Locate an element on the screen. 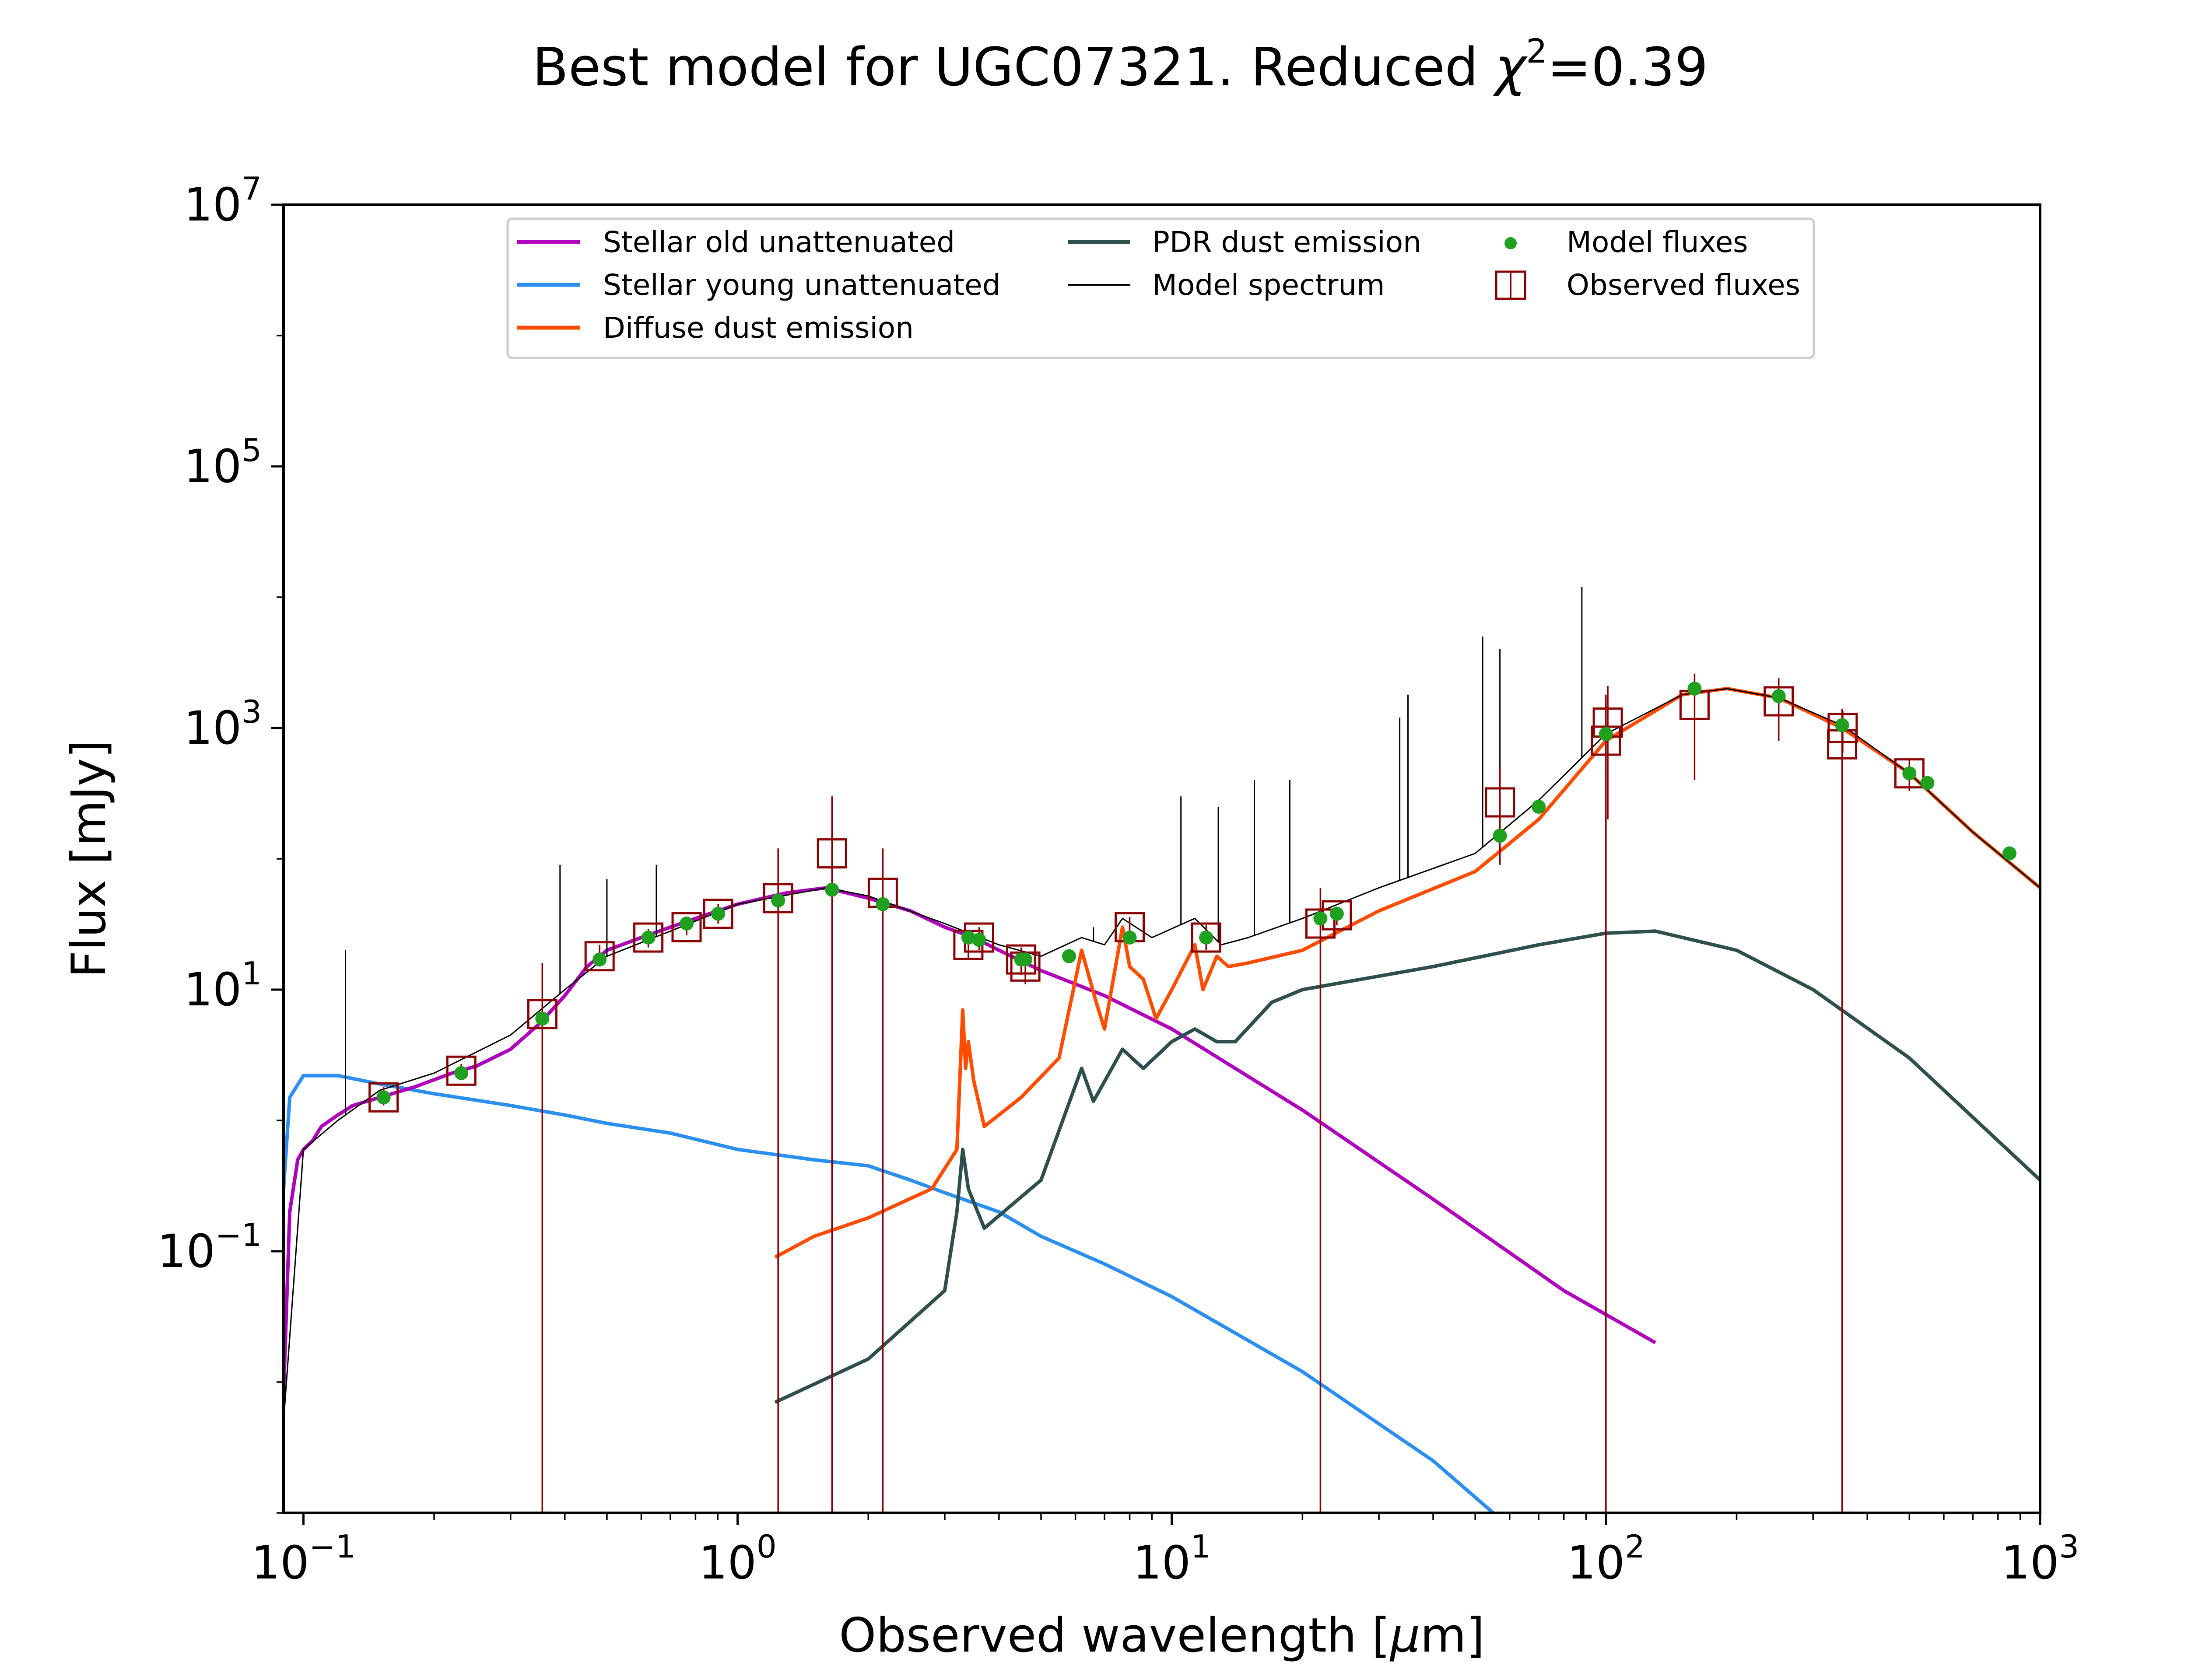 The image size is (2188, 1680). y-axis-label: Flux [mJy] is located at coordinates (89, 859).